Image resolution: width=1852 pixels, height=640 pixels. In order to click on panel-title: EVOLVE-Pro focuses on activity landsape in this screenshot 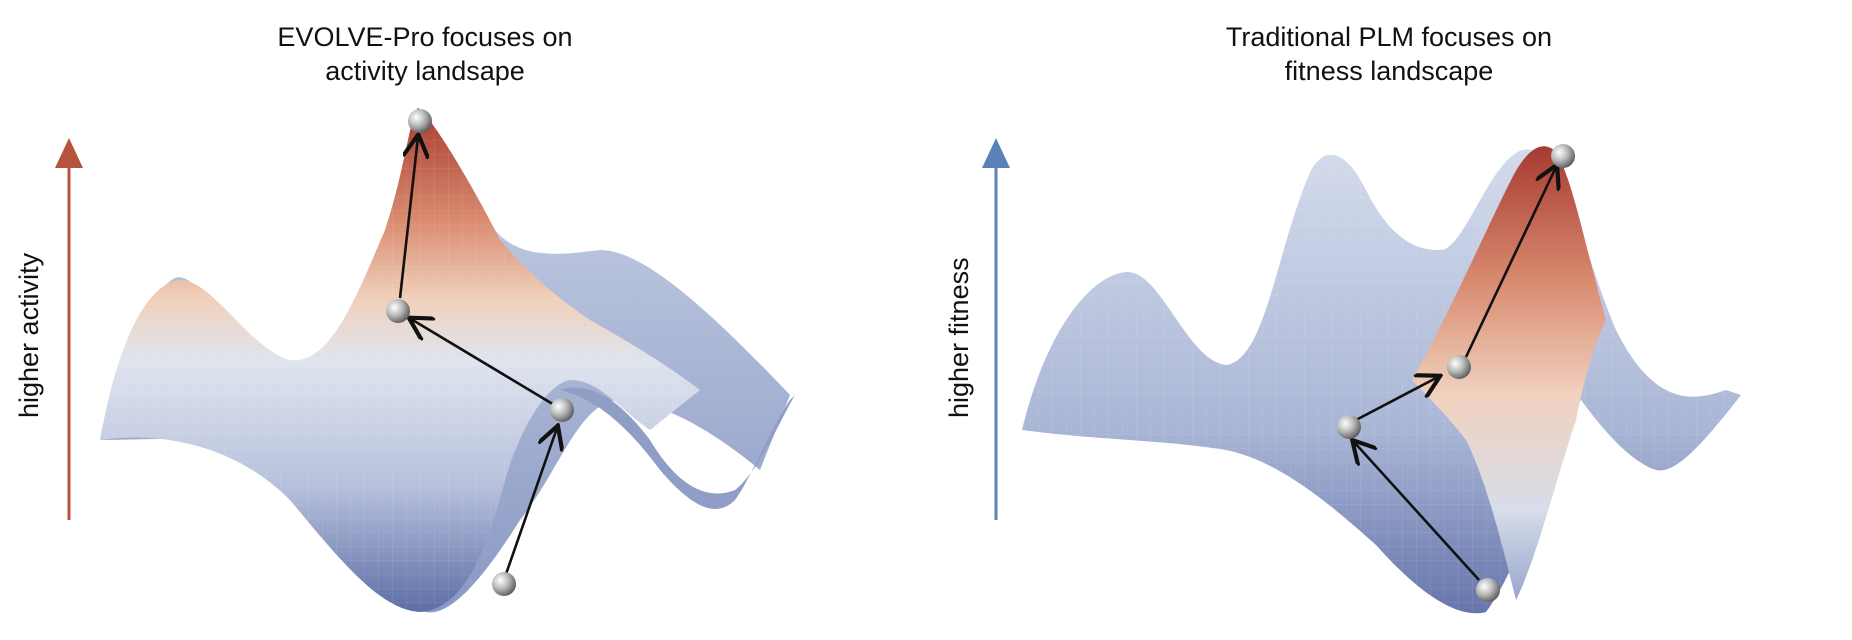, I will do `click(425, 54)`.